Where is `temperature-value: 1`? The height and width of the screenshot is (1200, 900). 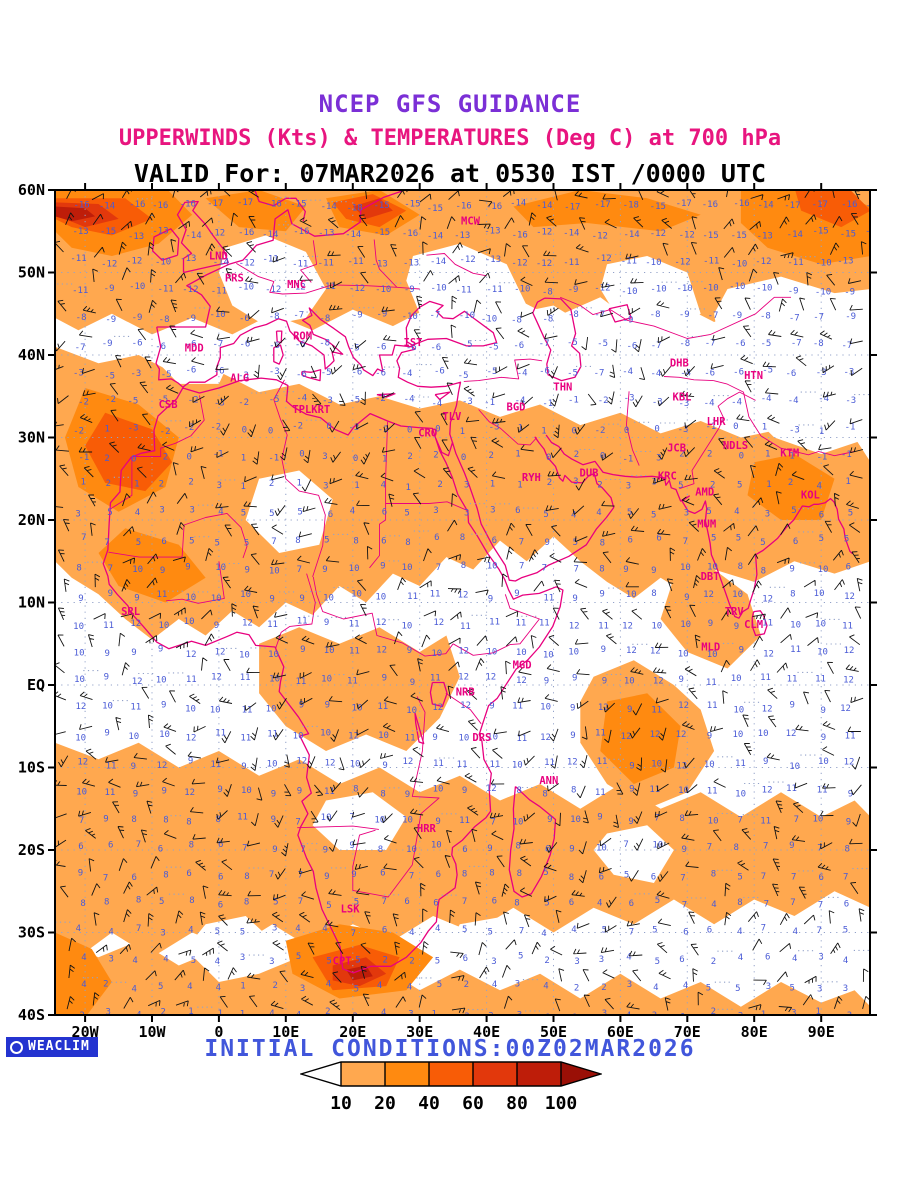 temperature-value: 1 is located at coordinates (136, 484).